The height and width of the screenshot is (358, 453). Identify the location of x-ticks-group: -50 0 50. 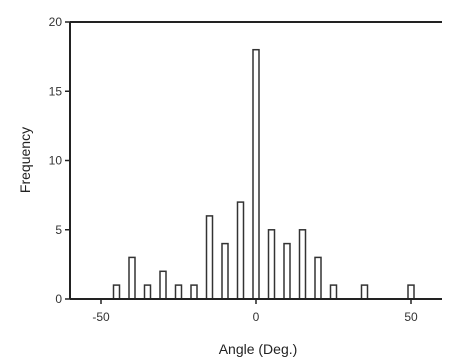
(255, 311).